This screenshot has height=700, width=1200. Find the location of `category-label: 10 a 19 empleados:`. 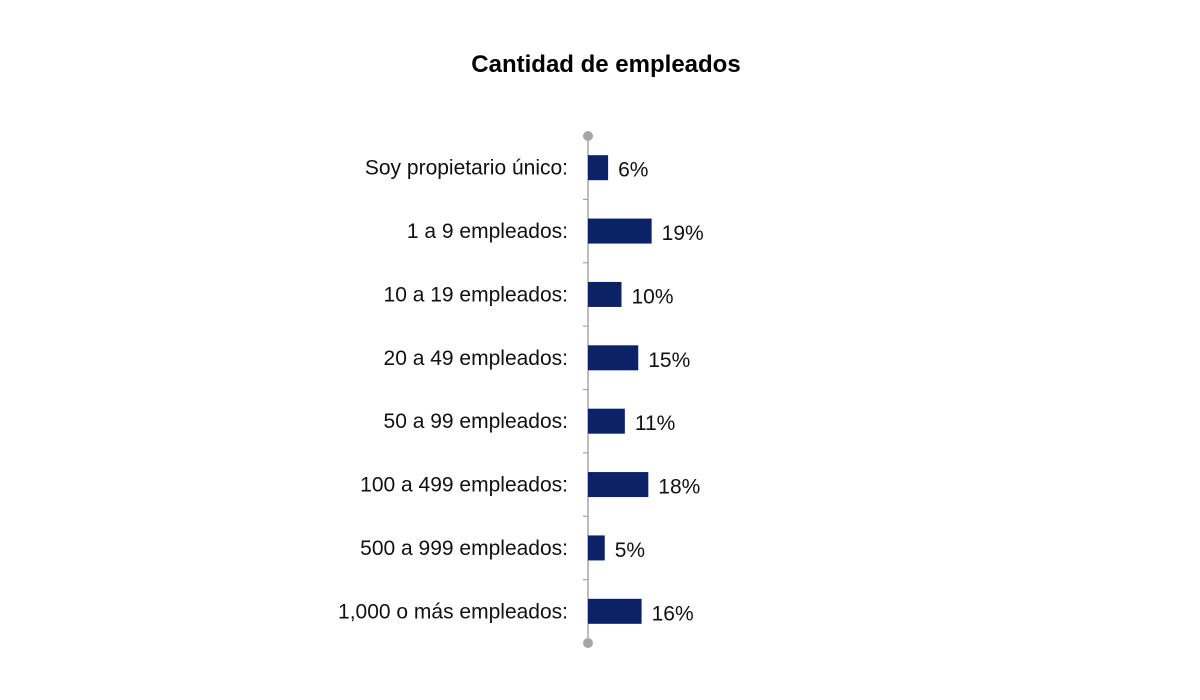

category-label: 10 a 19 empleados: is located at coordinates (476, 294).